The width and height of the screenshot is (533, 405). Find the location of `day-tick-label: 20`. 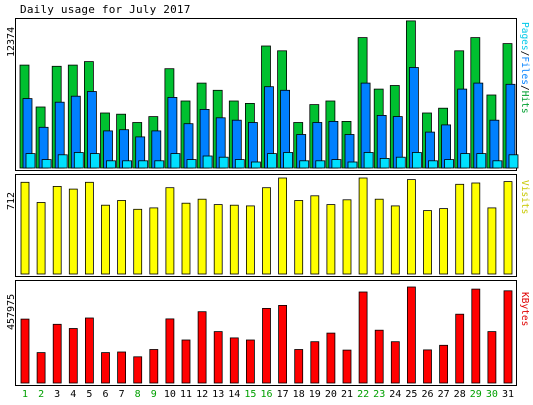

day-tick-label: 20 is located at coordinates (331, 394).